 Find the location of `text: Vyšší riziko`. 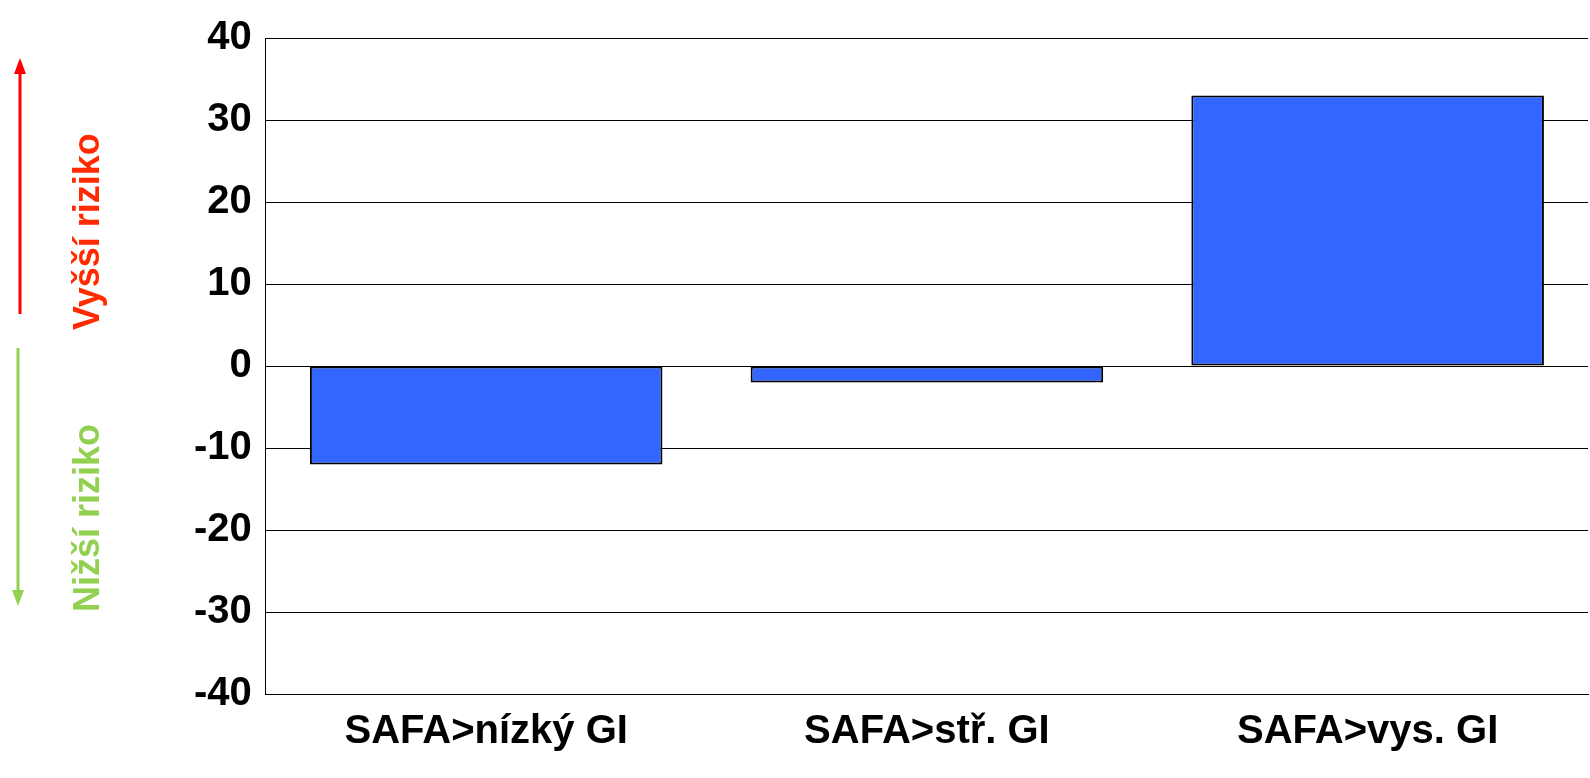

text: Vyšší riziko is located at coordinates (87, 231).